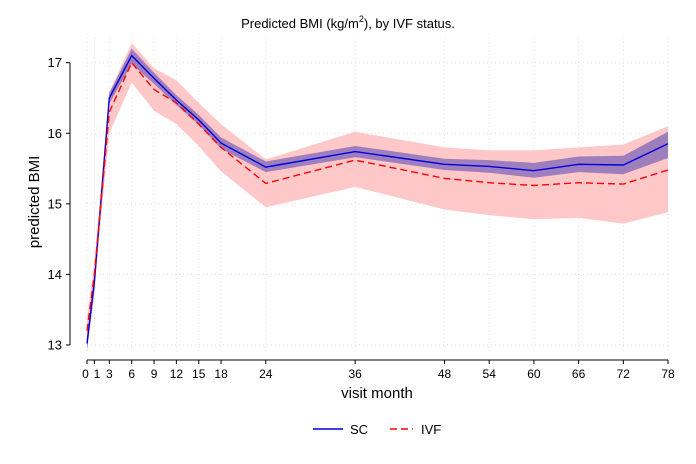 The image size is (696, 464). I want to click on x-tick-label: 72, so click(624, 374).